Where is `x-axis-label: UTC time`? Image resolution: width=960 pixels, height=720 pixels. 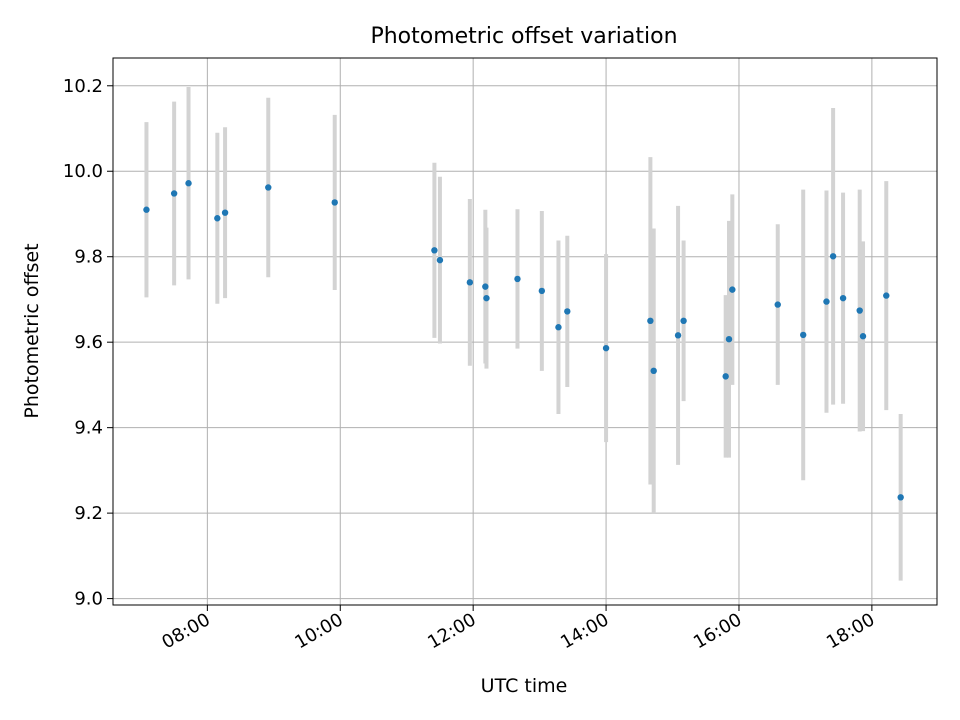
x-axis-label: UTC time is located at coordinates (524, 686).